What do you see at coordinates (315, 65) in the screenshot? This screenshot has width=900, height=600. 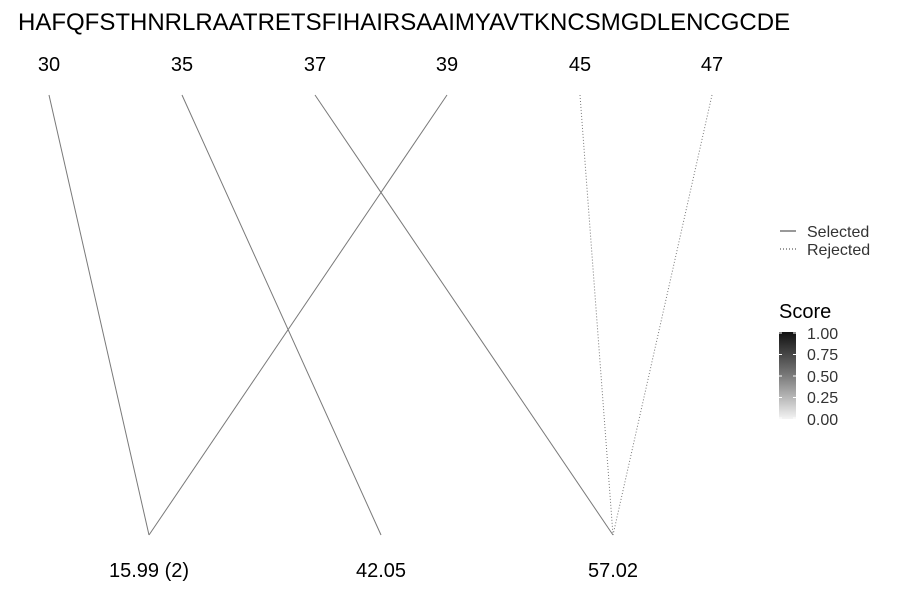 I see `position-label-37: 37` at bounding box center [315, 65].